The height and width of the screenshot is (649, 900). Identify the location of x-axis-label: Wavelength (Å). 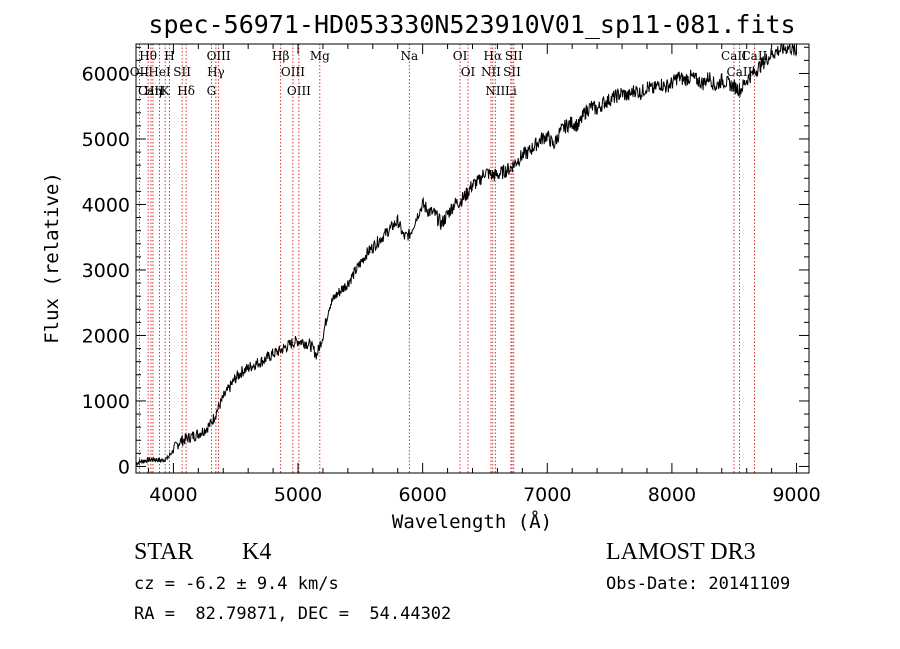
(472, 521).